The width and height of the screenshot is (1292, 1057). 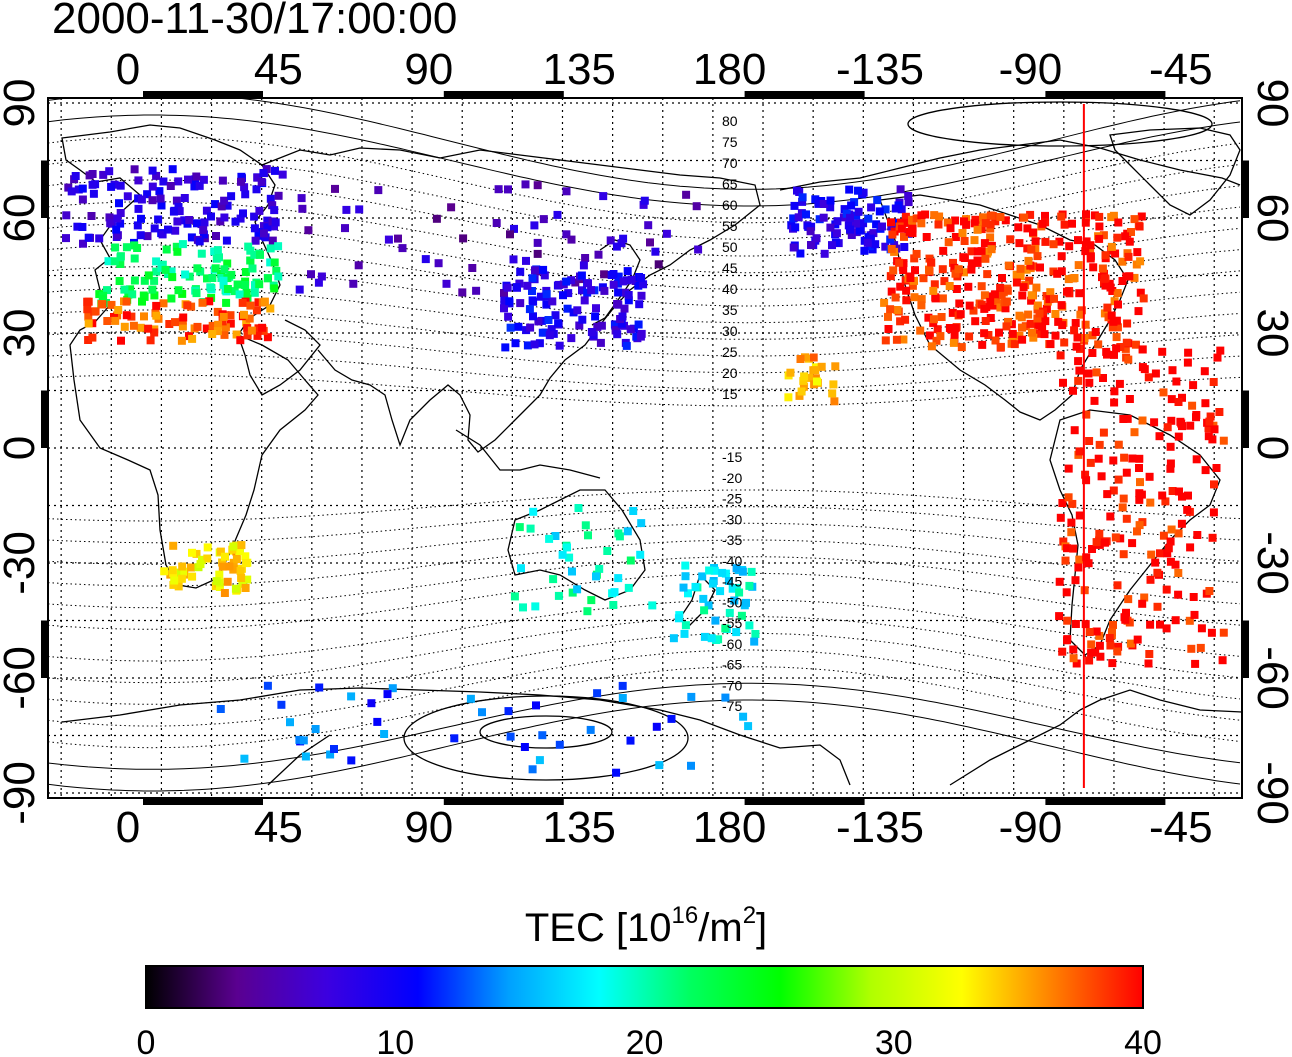 What do you see at coordinates (1031, 69) in the screenshot?
I see `lon-tick-label-top: -90` at bounding box center [1031, 69].